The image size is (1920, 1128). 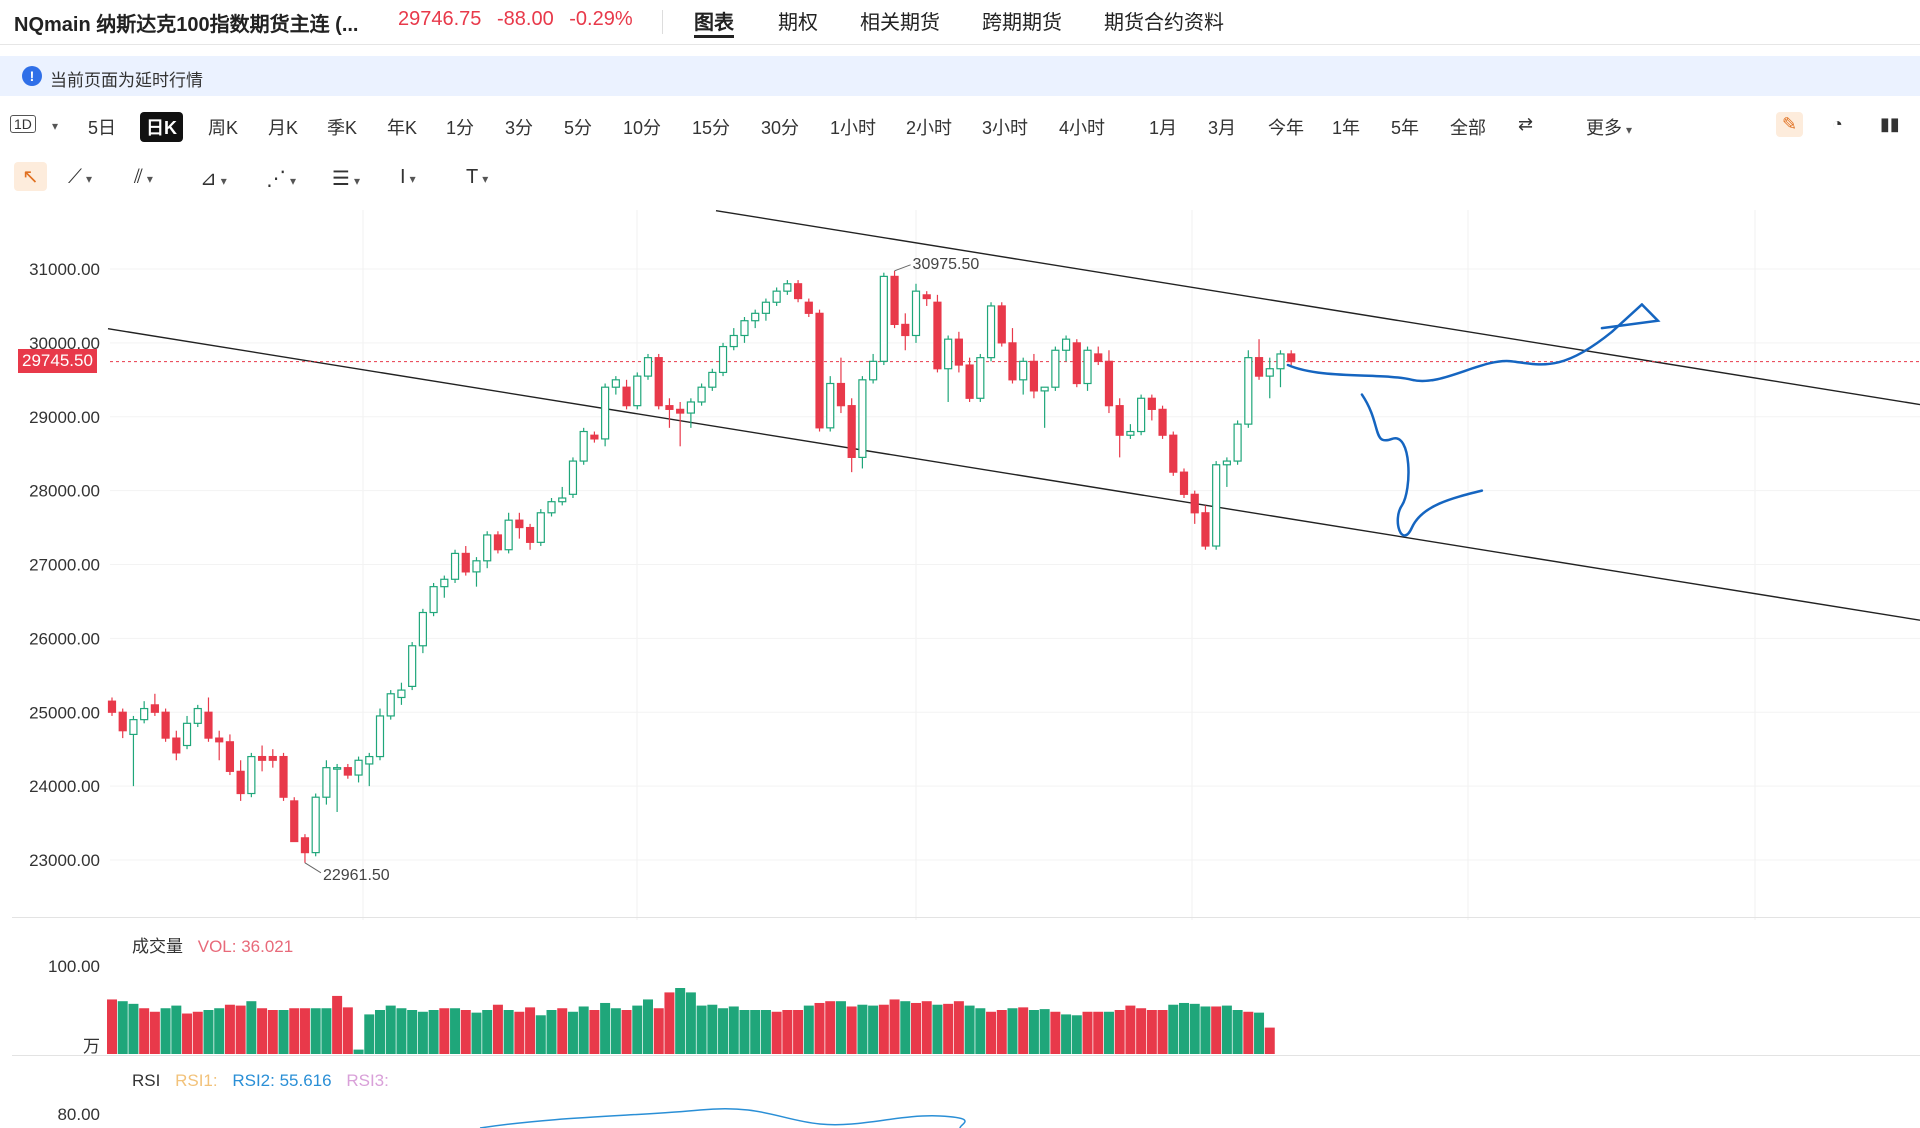 What do you see at coordinates (460, 128) in the screenshot?
I see `period-1min: 1分` at bounding box center [460, 128].